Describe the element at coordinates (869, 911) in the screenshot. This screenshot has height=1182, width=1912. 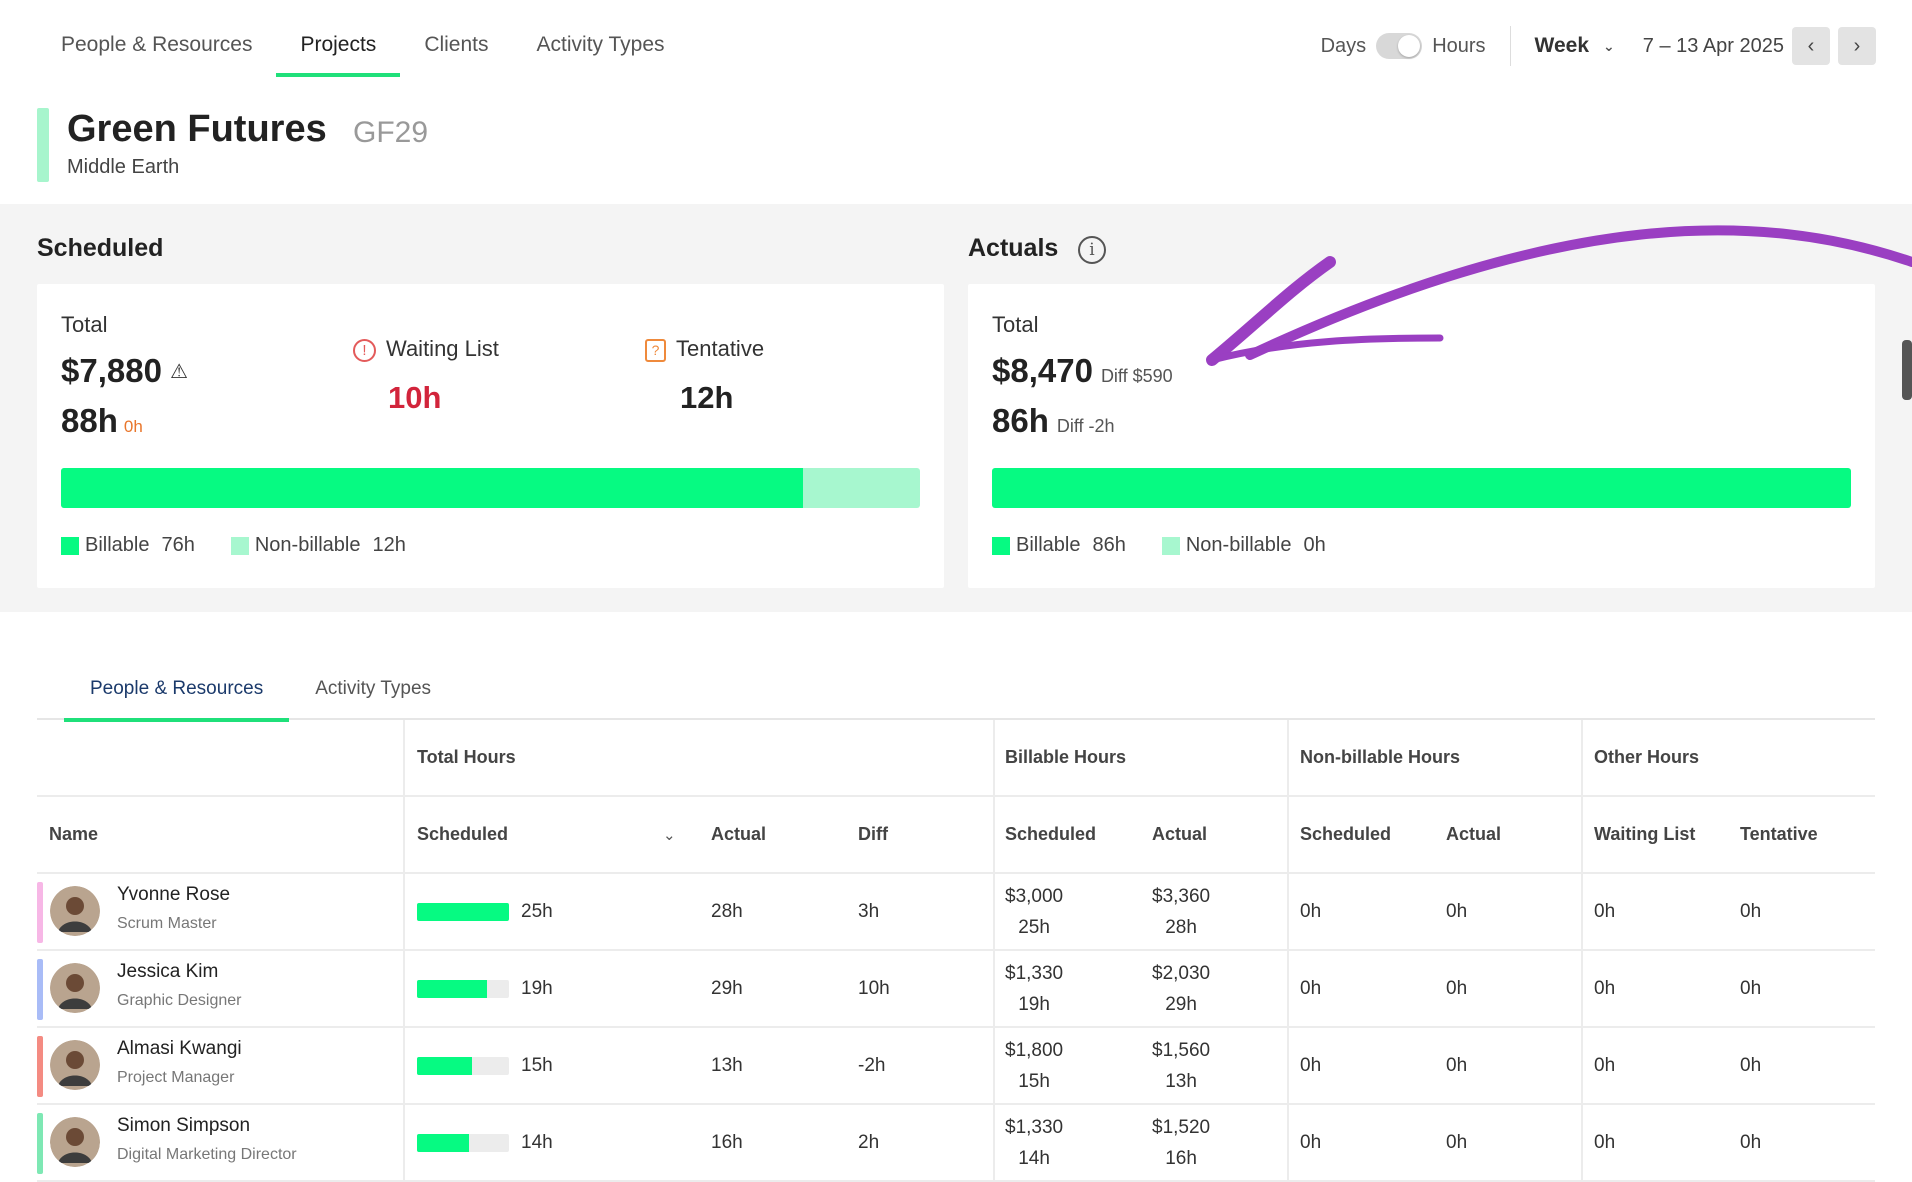
I see `diff-hours: 3h` at that location.